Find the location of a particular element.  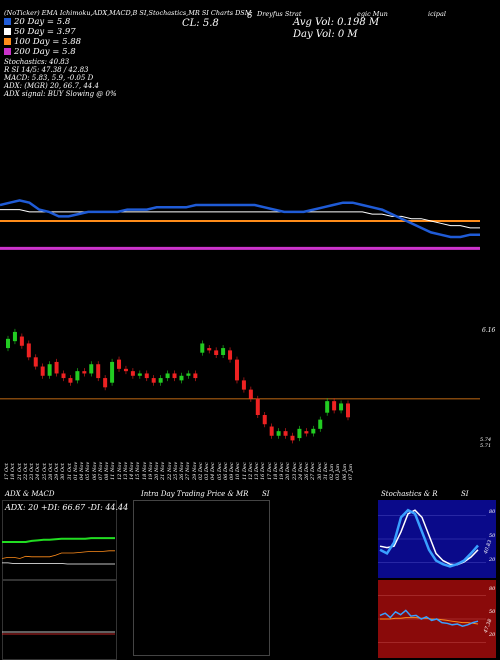

rsi-tick-80: 80 is located at coordinates (492, 589).